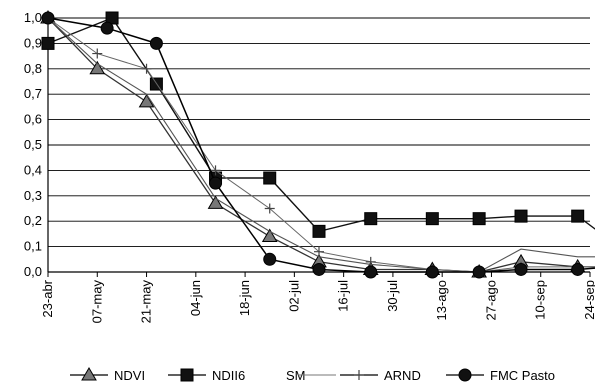  What do you see at coordinates (540, 300) in the screenshot?
I see `x-tick-label: 10-sep` at bounding box center [540, 300].